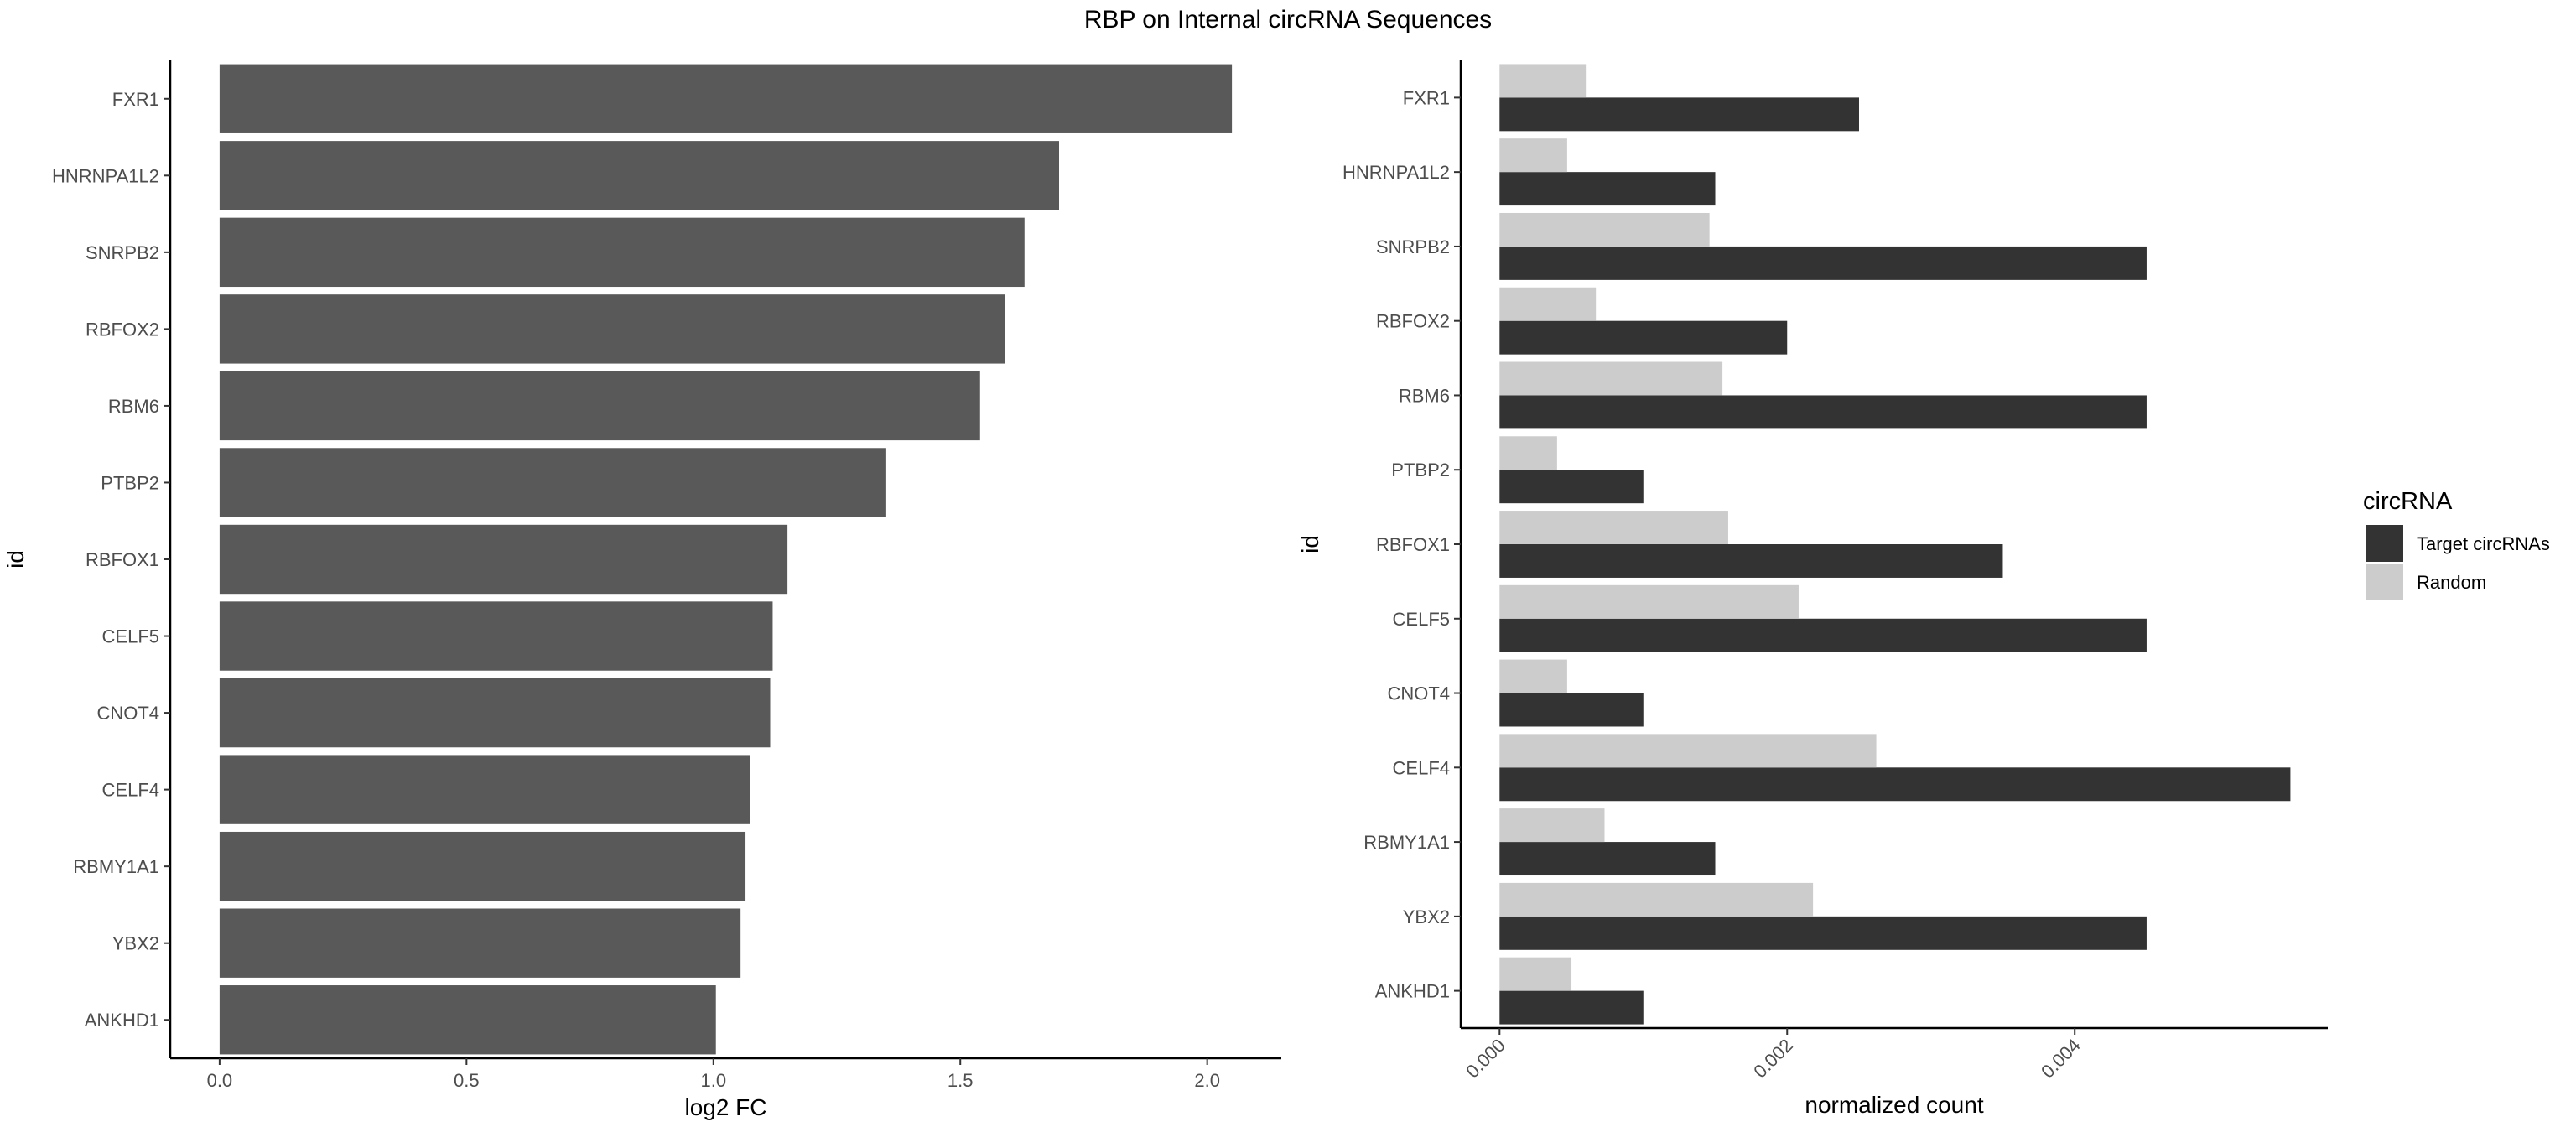 The height and width of the screenshot is (1127, 2576). Describe the element at coordinates (496, 636) in the screenshot. I see `bar-celf5` at that location.